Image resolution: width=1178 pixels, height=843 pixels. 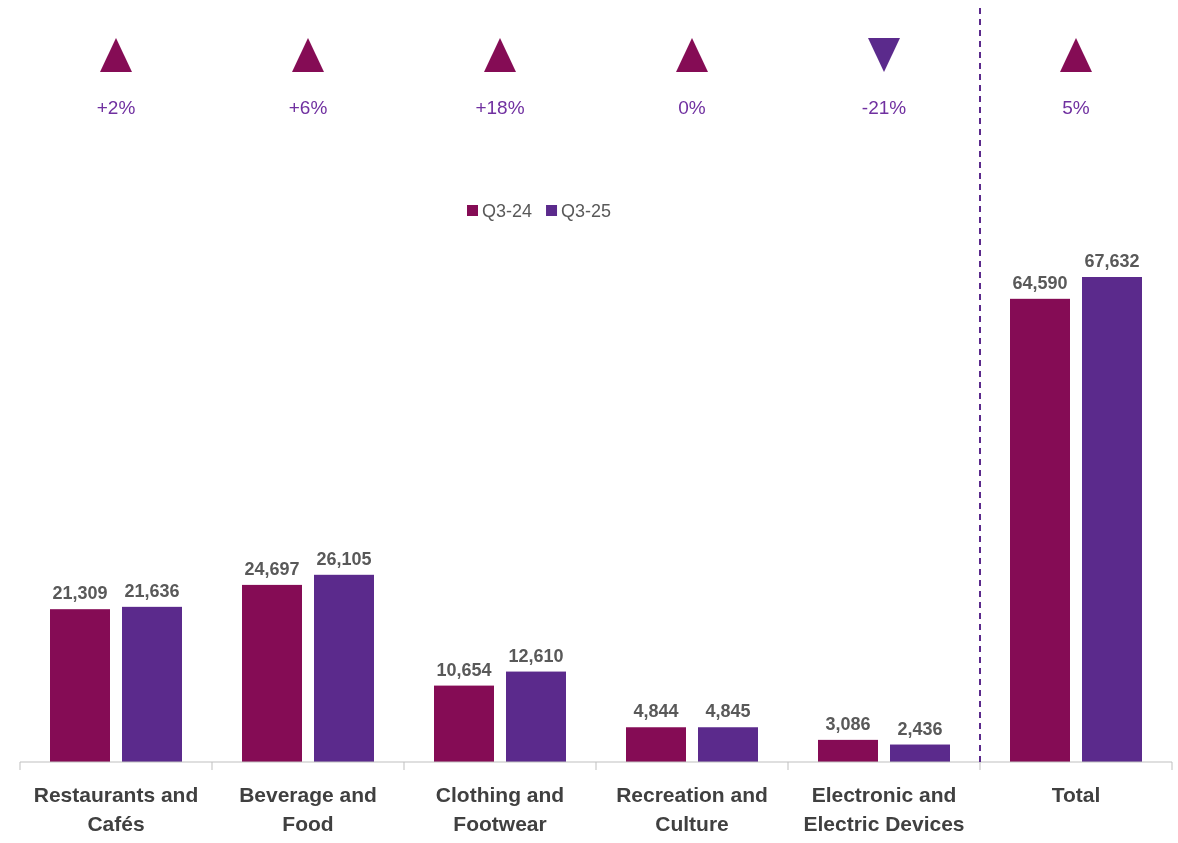 What do you see at coordinates (116, 809) in the screenshot?
I see `x-tick-label: Restaurants and Cafés` at bounding box center [116, 809].